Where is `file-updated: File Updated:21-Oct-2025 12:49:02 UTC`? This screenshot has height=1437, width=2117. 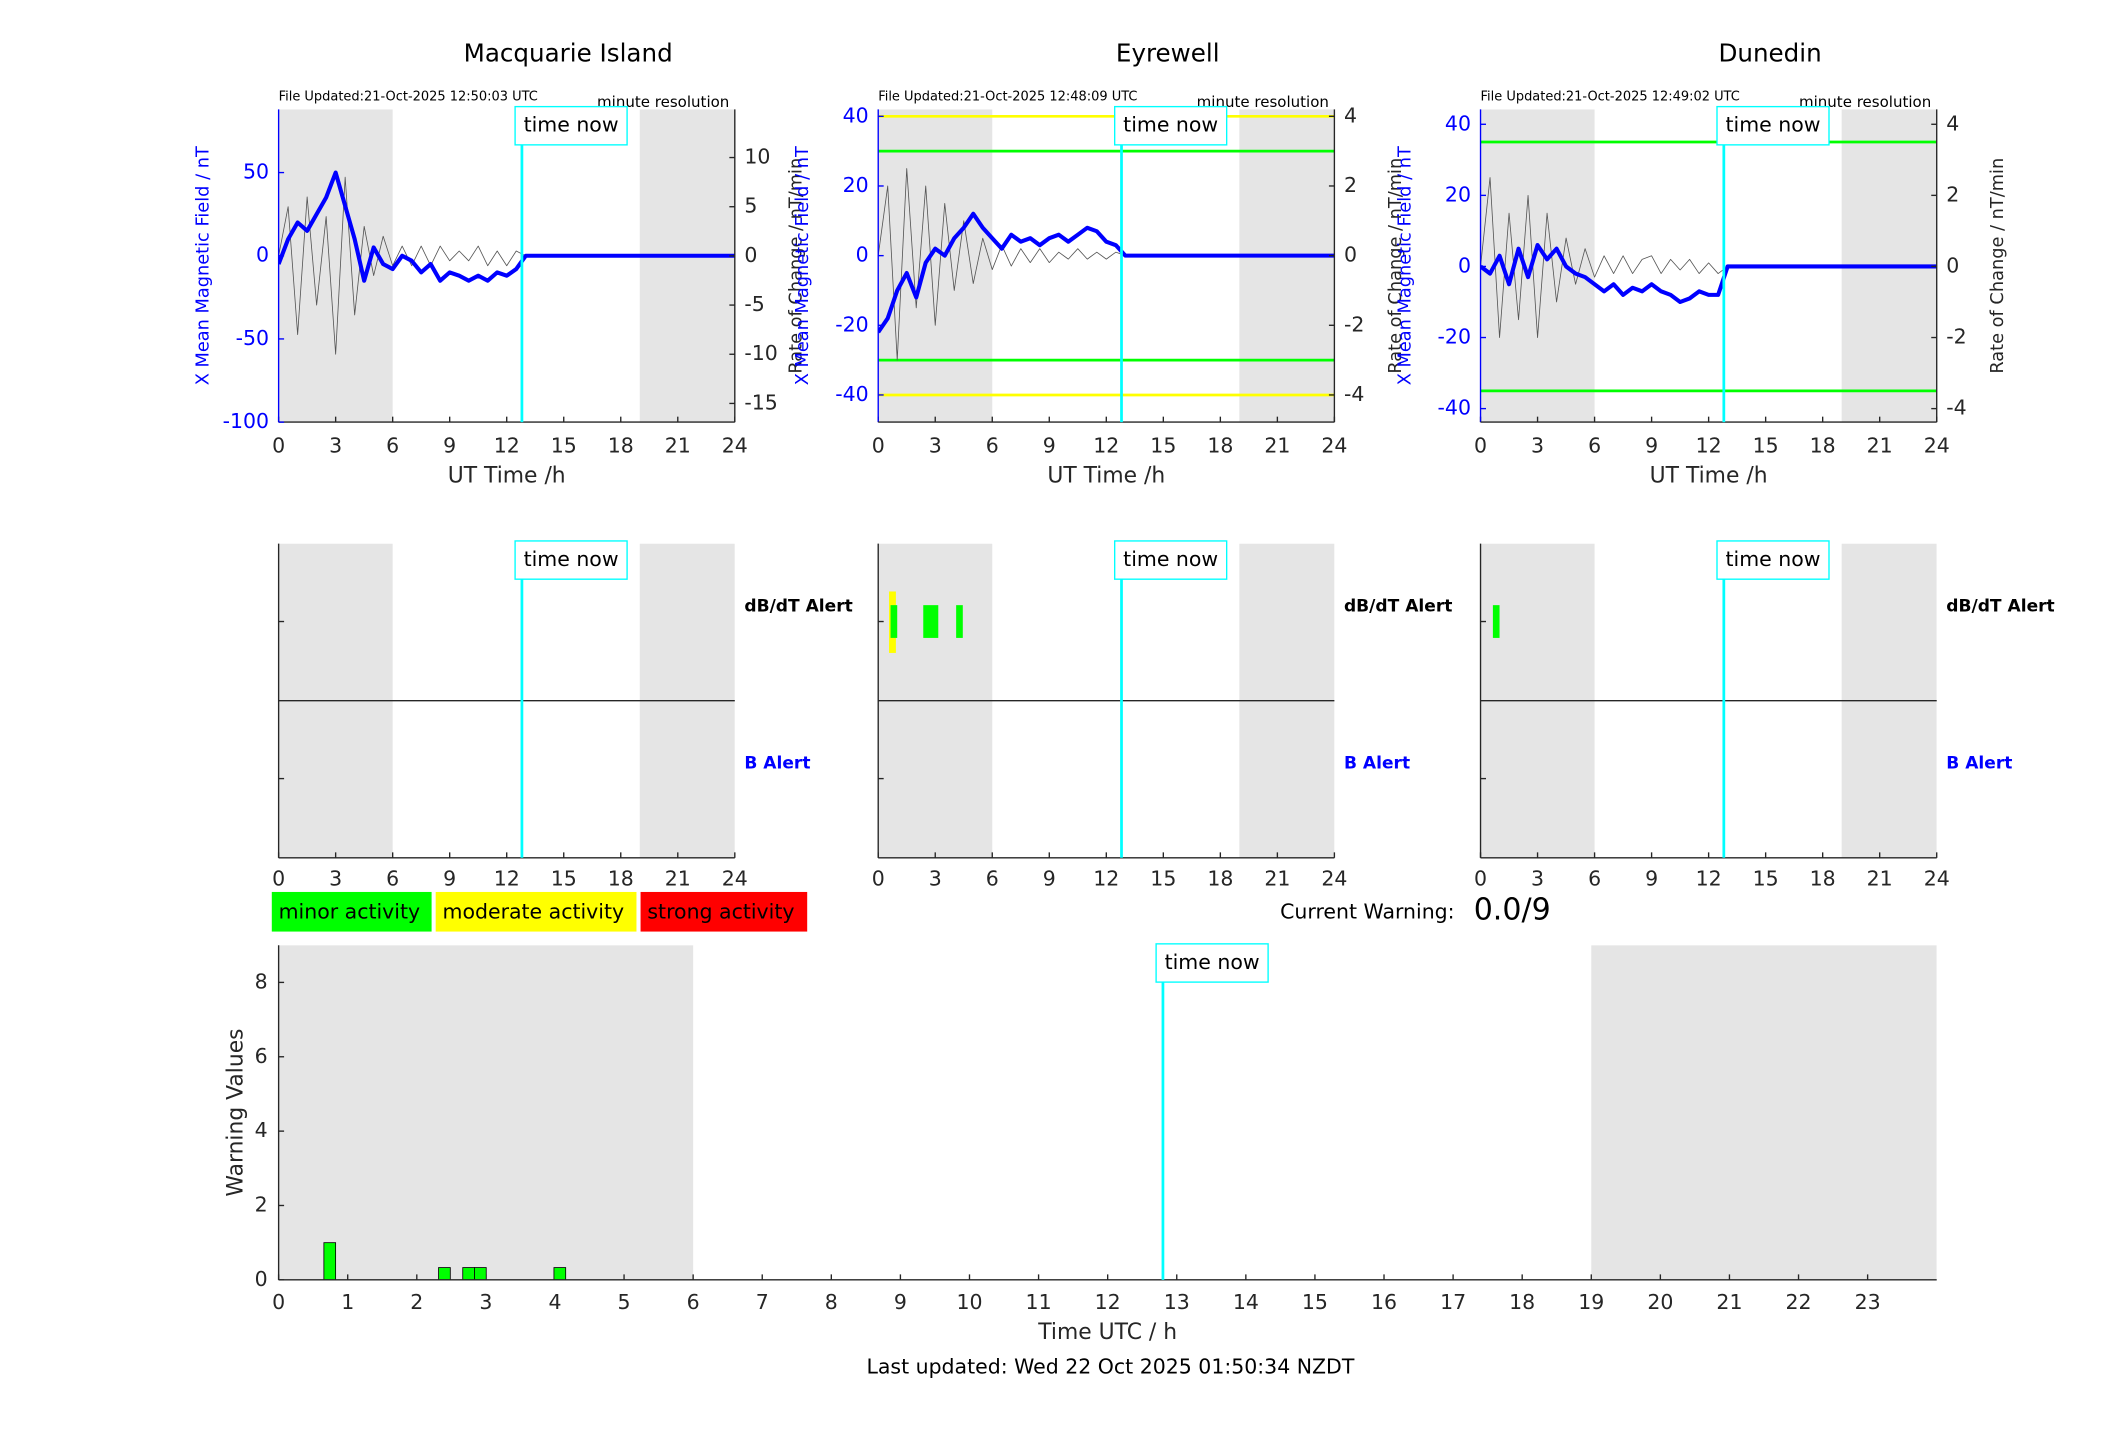 file-updated: File Updated:21-Oct-2025 12:49:02 UTC is located at coordinates (1610, 97).